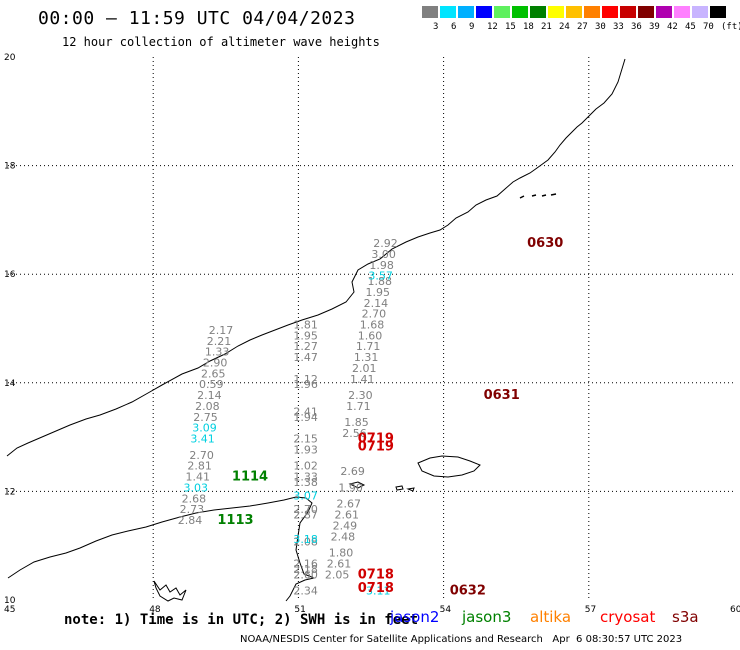 The width and height of the screenshot is (740, 650). Describe the element at coordinates (487, 617) in the screenshot. I see `satellite-legend-jason3: jason3` at that location.